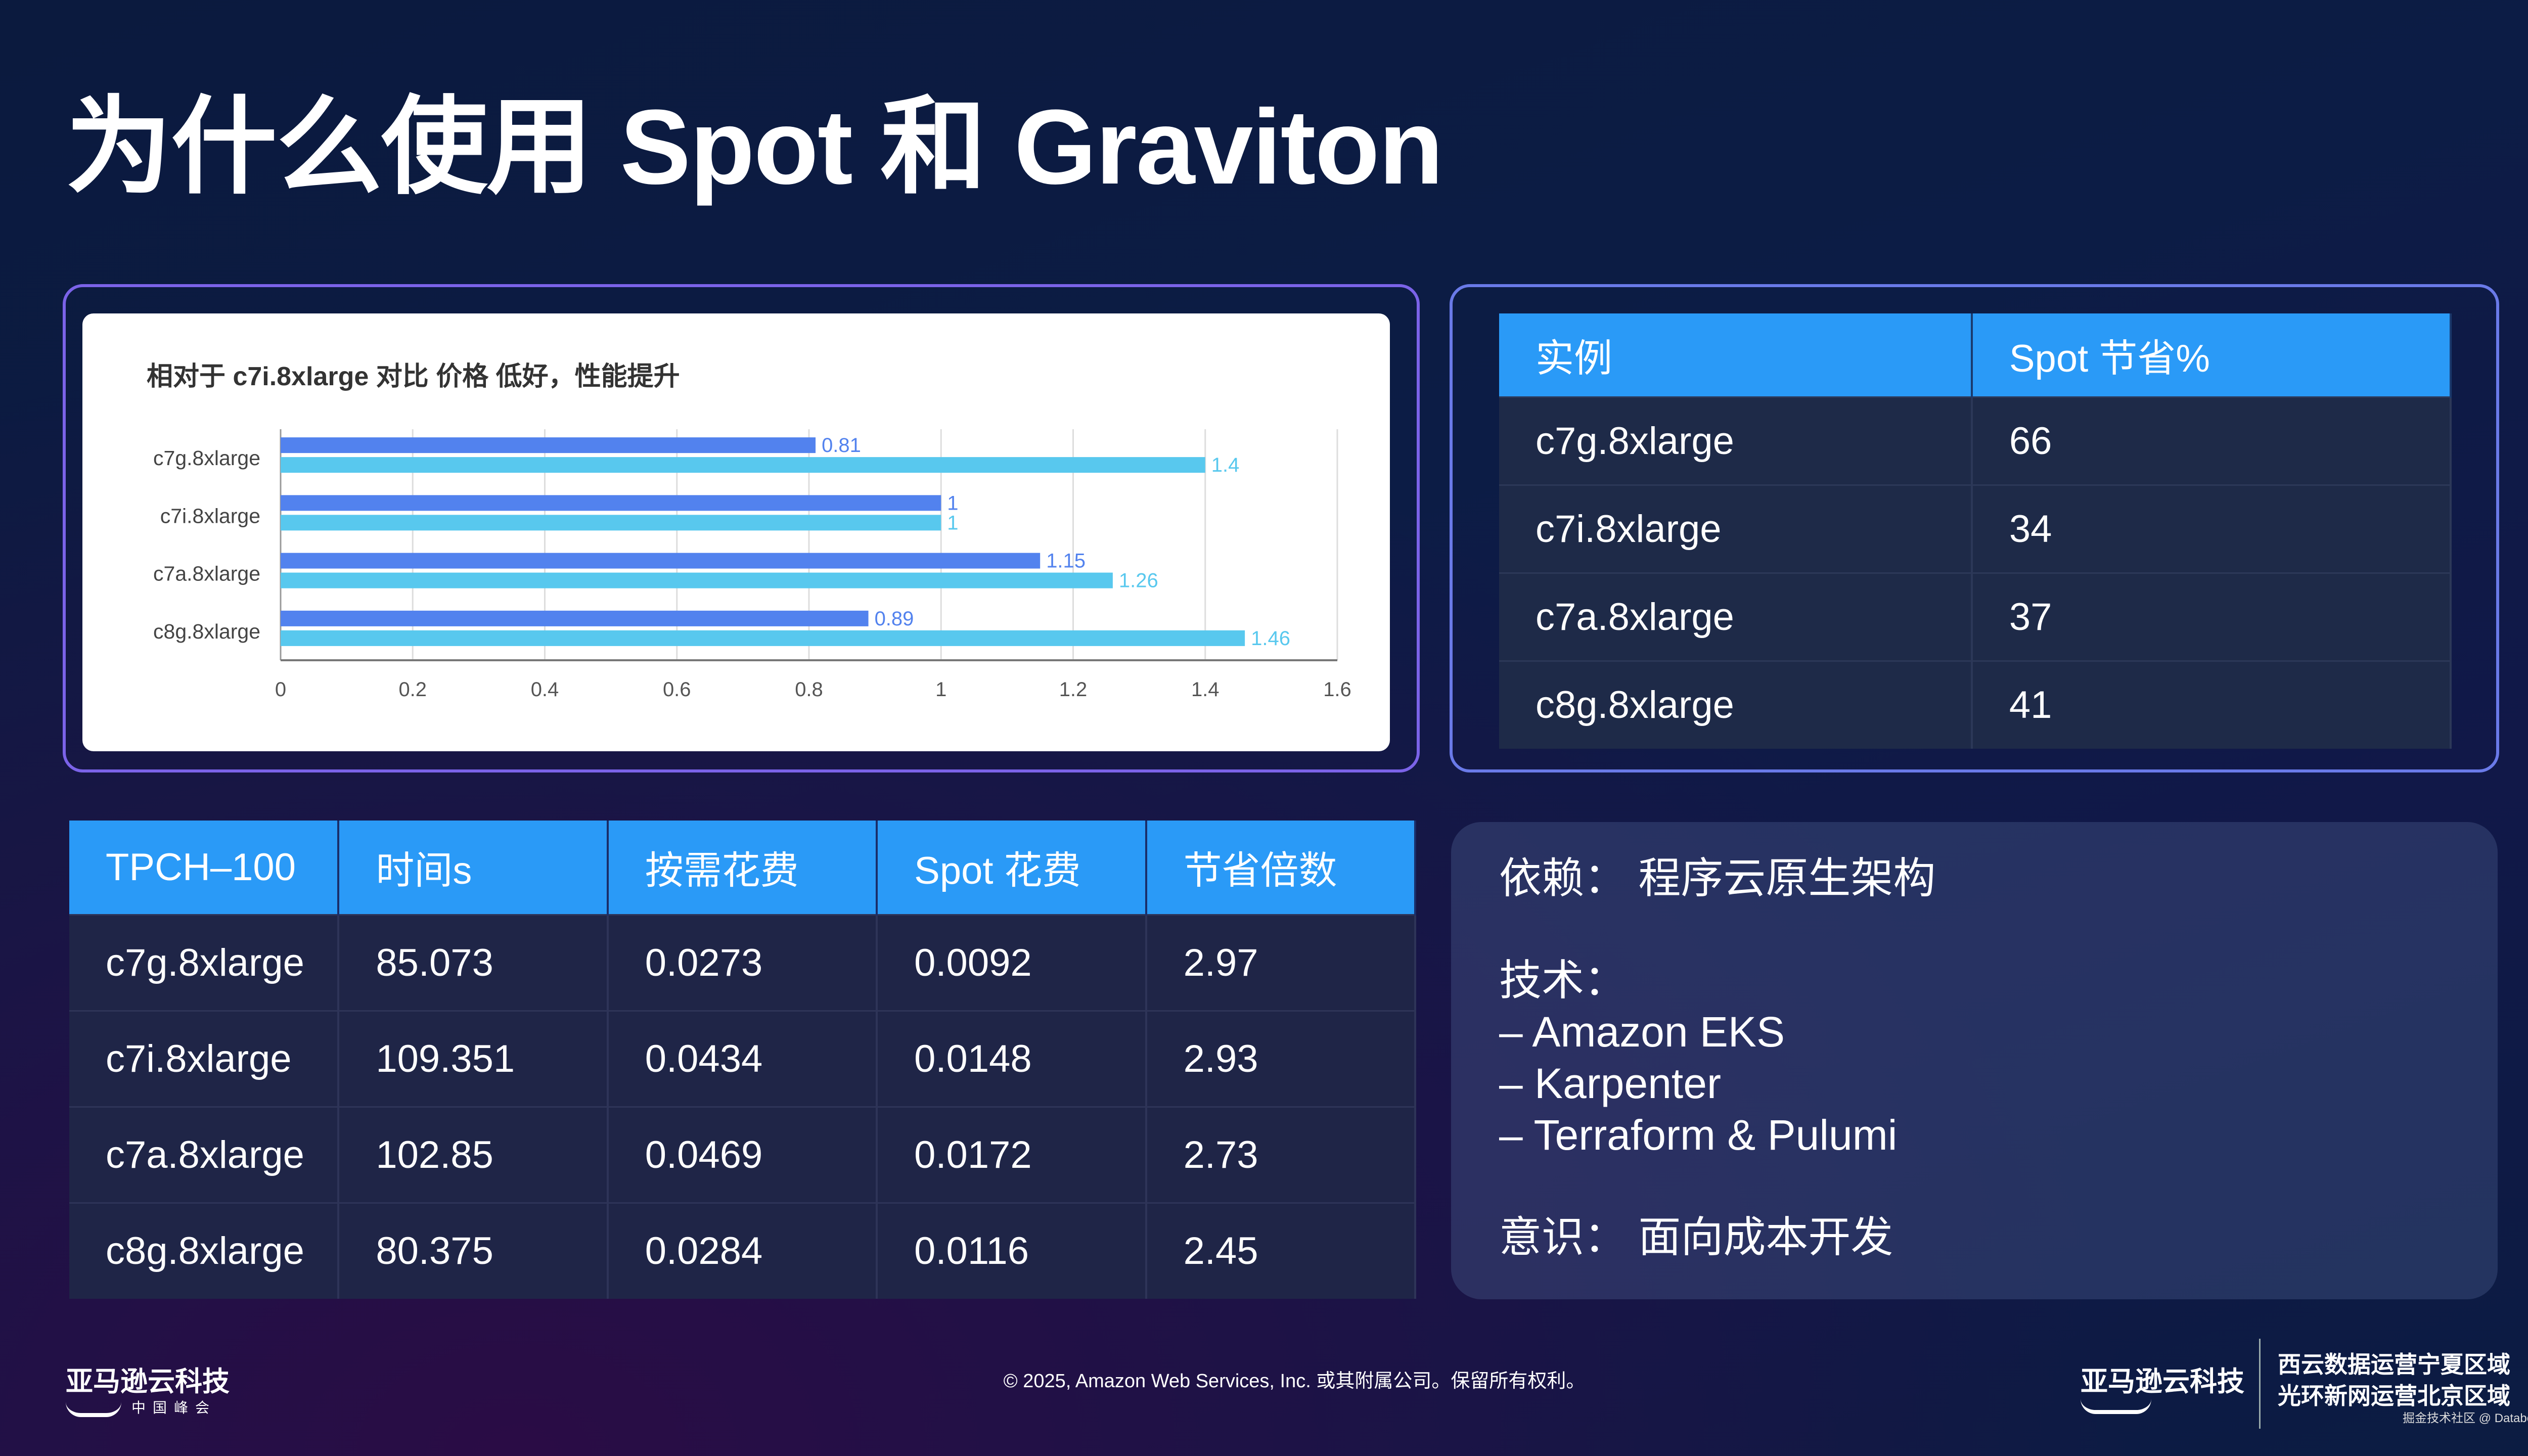 The height and width of the screenshot is (1456, 2528). What do you see at coordinates (677, 689) in the screenshot?
I see `x-tick-label: 0.6` at bounding box center [677, 689].